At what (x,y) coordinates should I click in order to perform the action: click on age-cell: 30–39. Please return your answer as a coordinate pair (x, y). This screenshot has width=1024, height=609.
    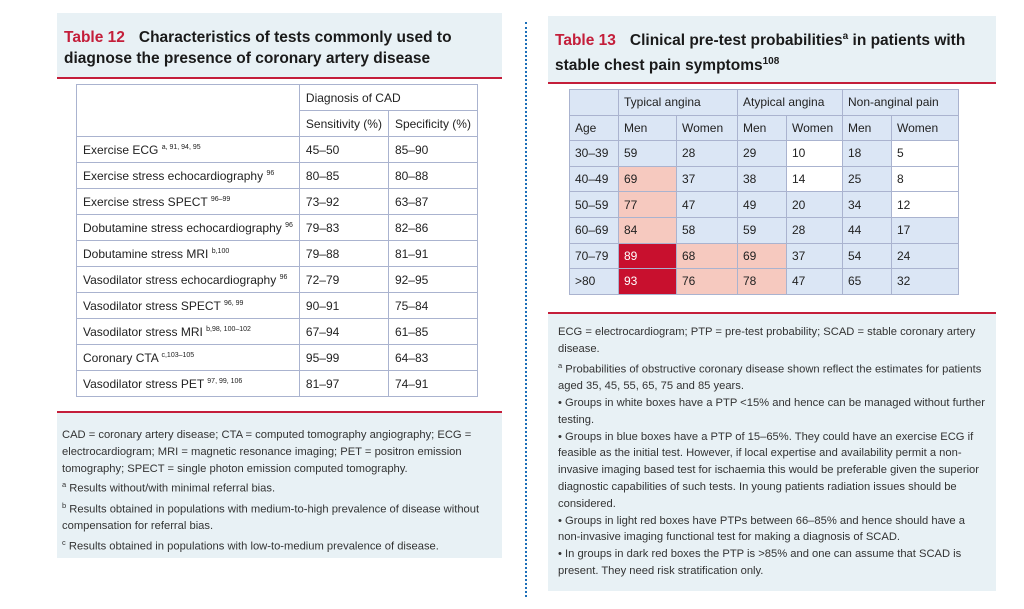
    Looking at the image, I should click on (594, 153).